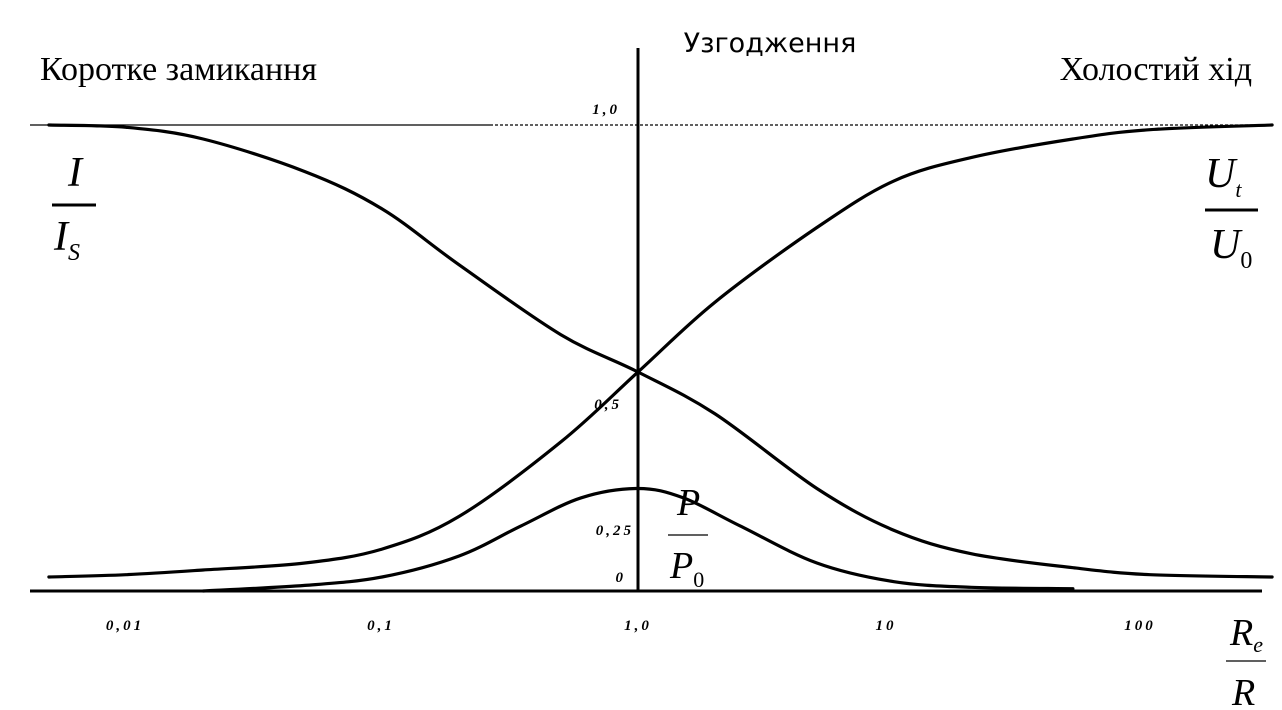  I want to click on voltage-label-numerator-subscript: t, so click(1238, 189).